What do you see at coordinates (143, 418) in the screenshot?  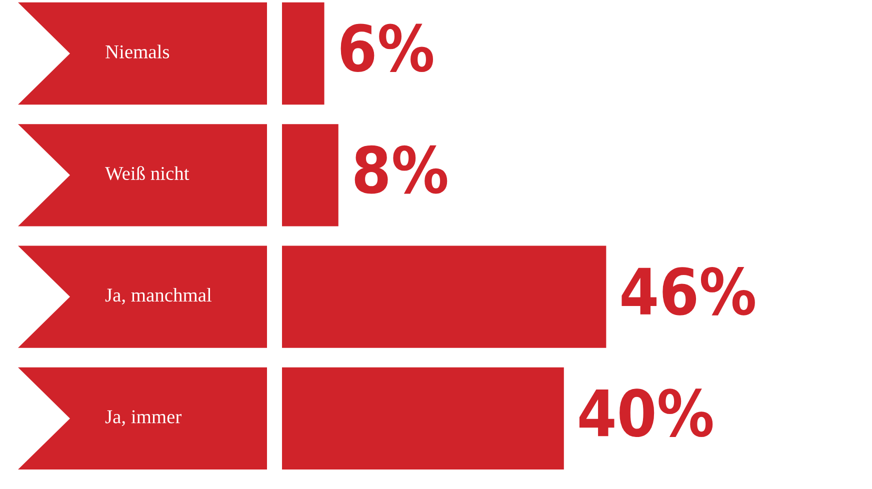 I see `y-tick-label: Ja, immer` at bounding box center [143, 418].